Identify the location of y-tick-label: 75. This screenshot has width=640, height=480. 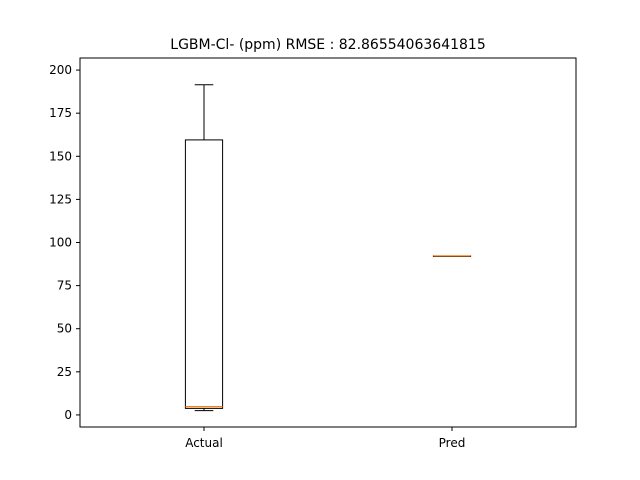
(64, 286).